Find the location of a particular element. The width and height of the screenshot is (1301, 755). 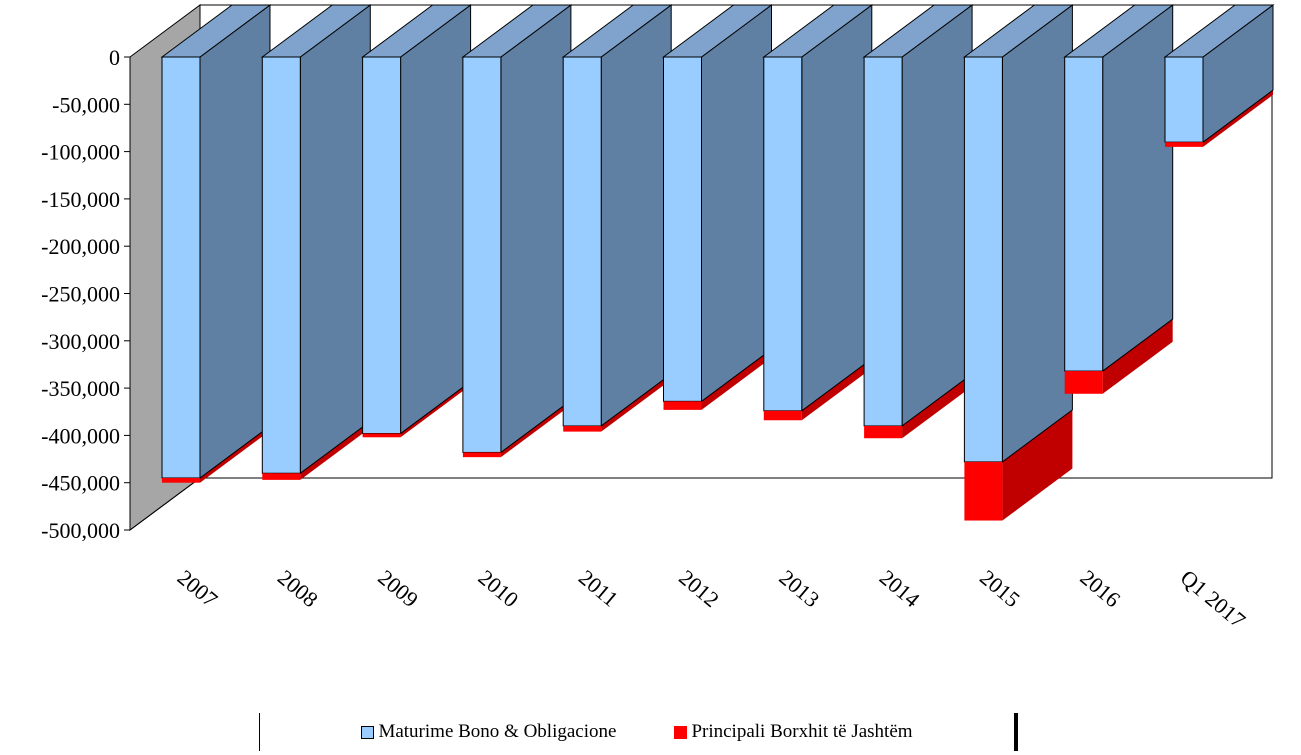

x-tick-label: 2010 is located at coordinates (499, 588).